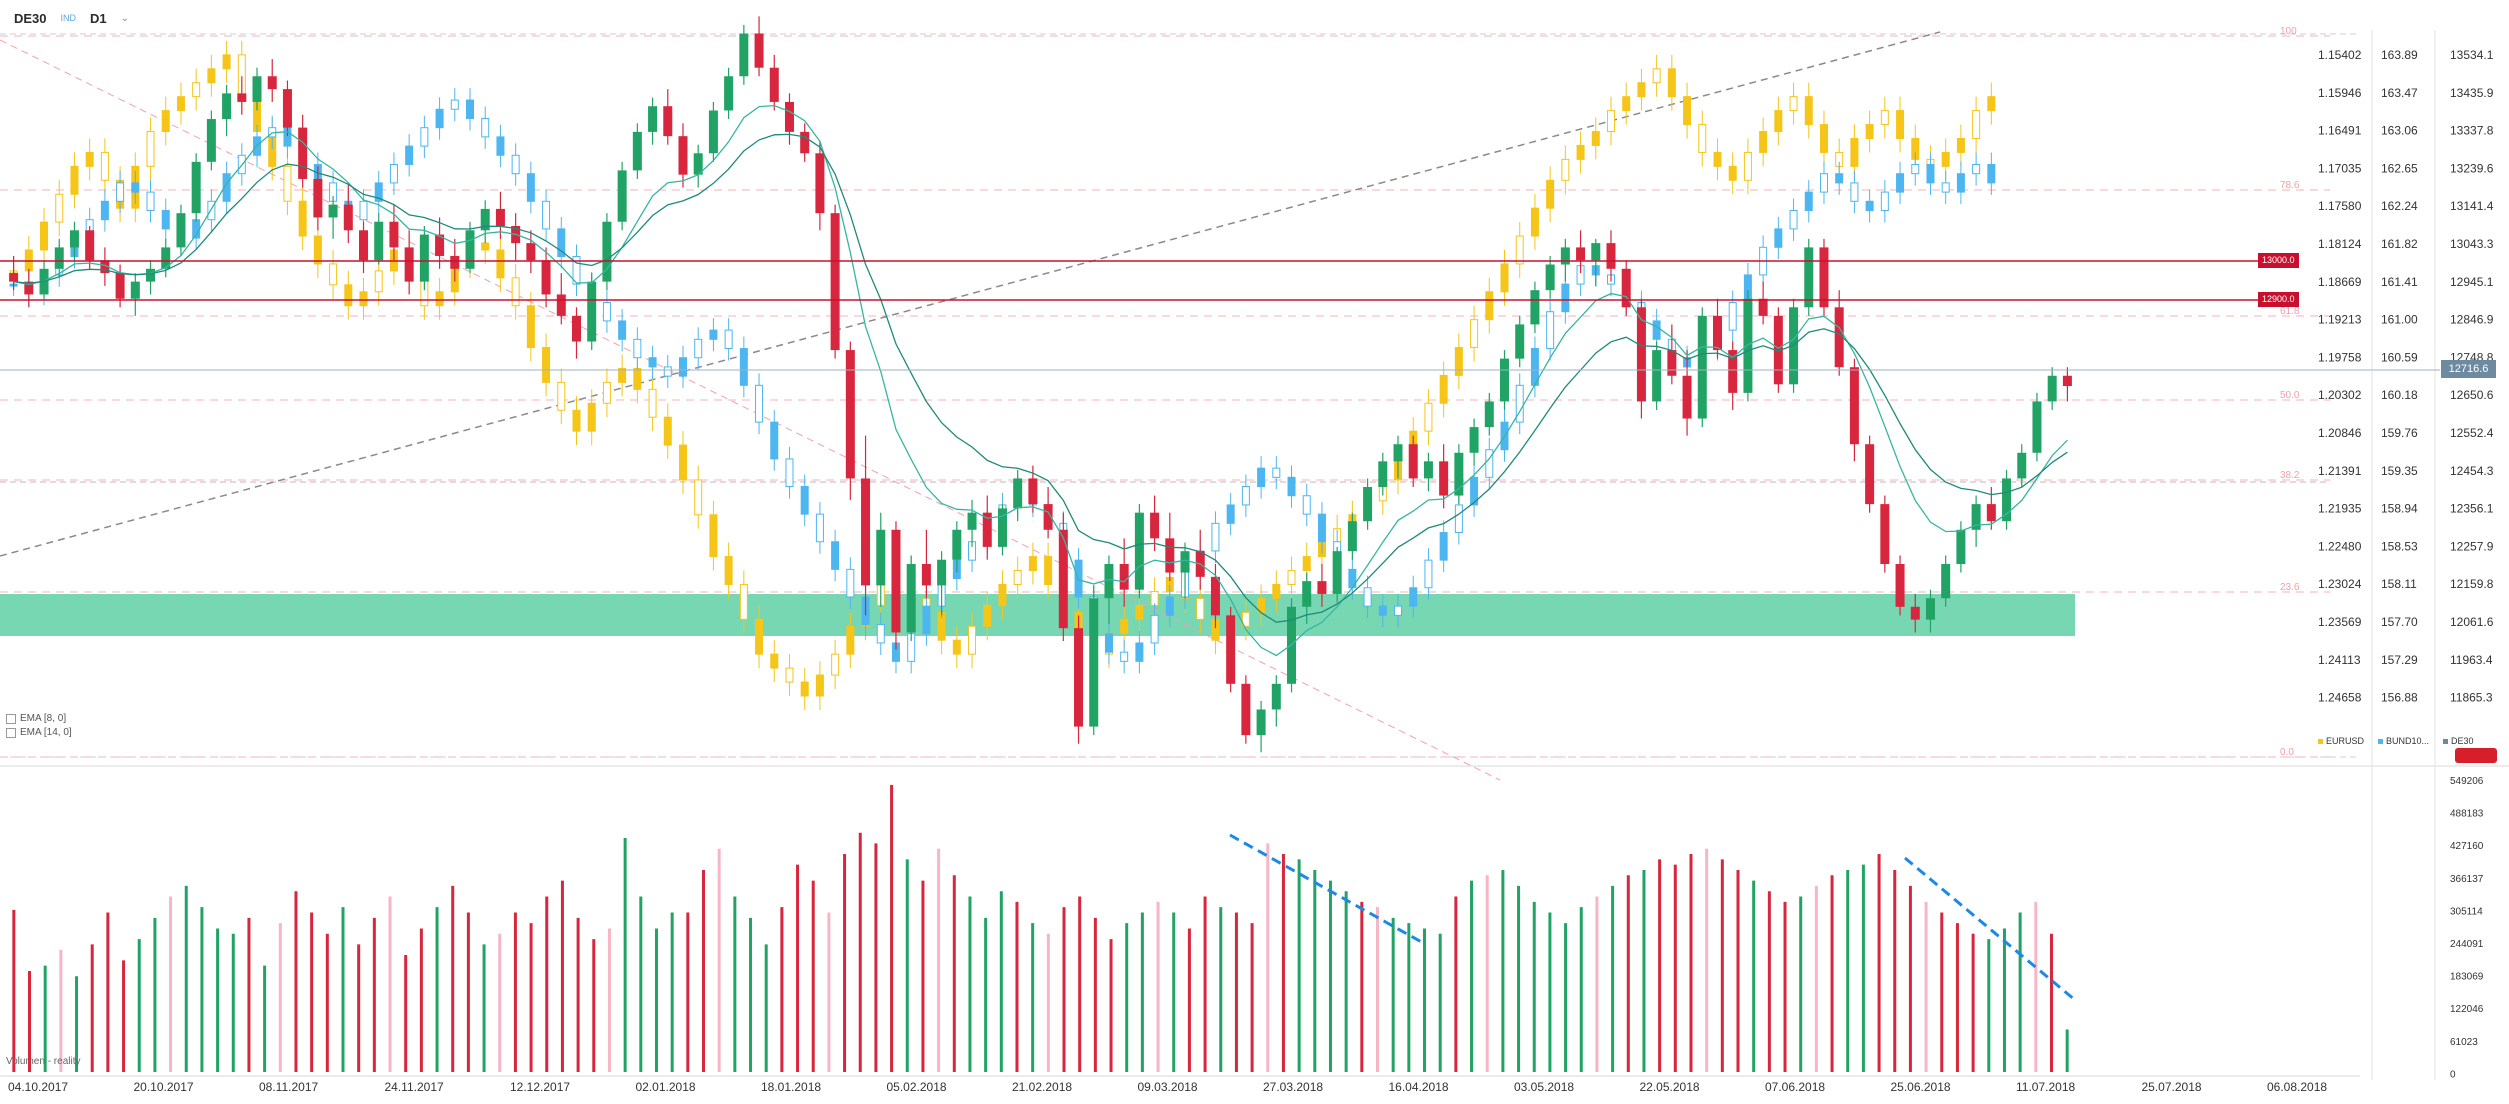 The height and width of the screenshot is (1104, 2509). I want to click on volume-tick: 122046, so click(2467, 1009).